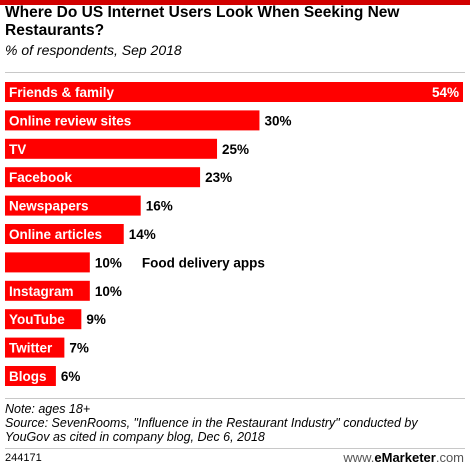  I want to click on category-label: Online review sites, so click(70, 120).